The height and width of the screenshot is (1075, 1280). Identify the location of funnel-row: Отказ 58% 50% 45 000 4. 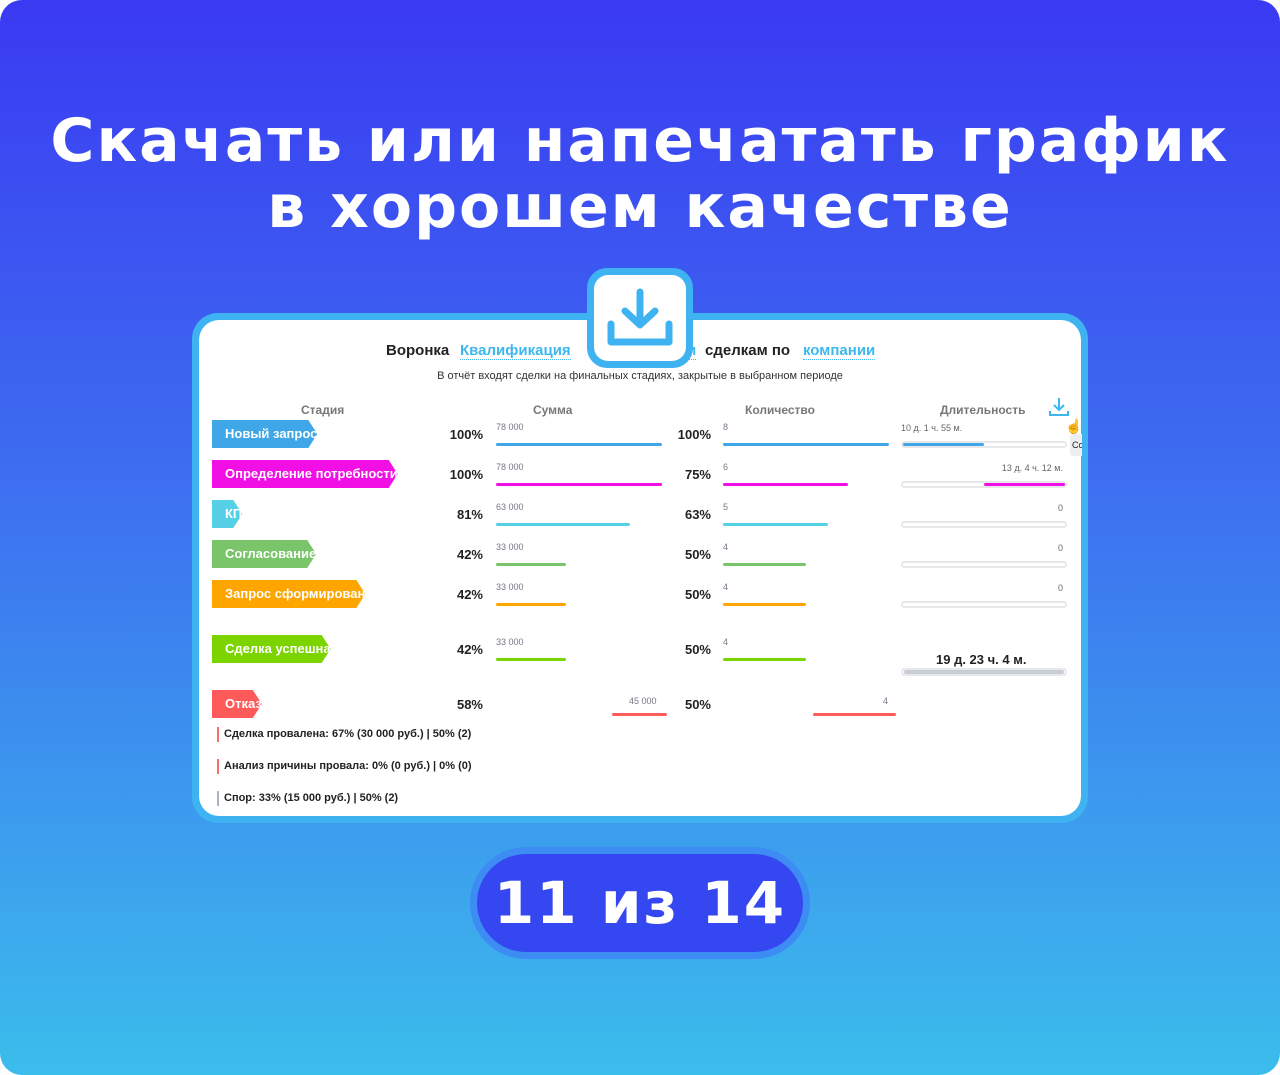
(640, 705).